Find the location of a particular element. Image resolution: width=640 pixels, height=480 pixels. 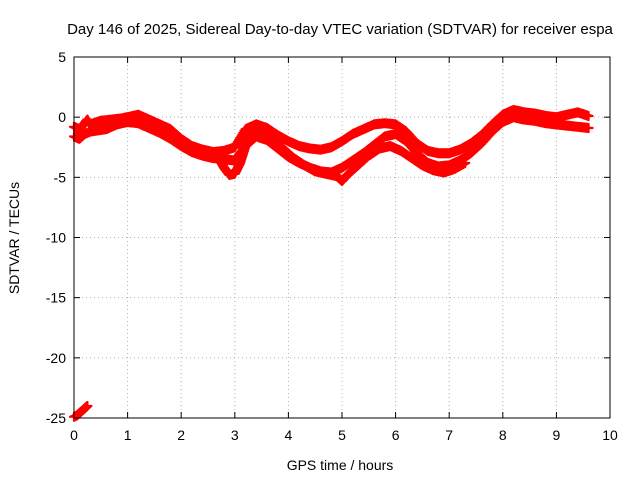

x-tick-label: 8 is located at coordinates (503, 435).